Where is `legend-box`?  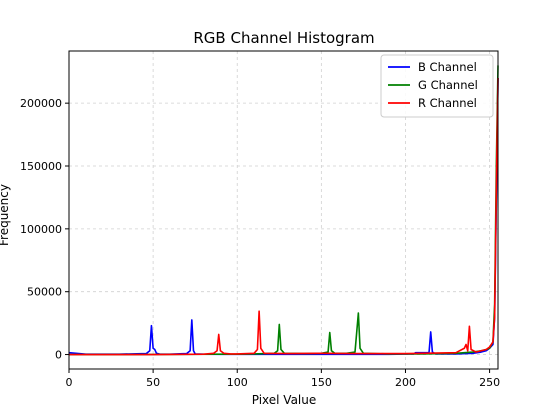 legend-box is located at coordinates (437, 86).